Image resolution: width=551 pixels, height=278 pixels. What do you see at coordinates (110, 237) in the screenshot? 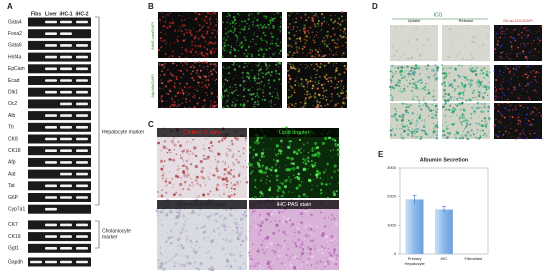
I see `marker-label: marker` at bounding box center [110, 237].